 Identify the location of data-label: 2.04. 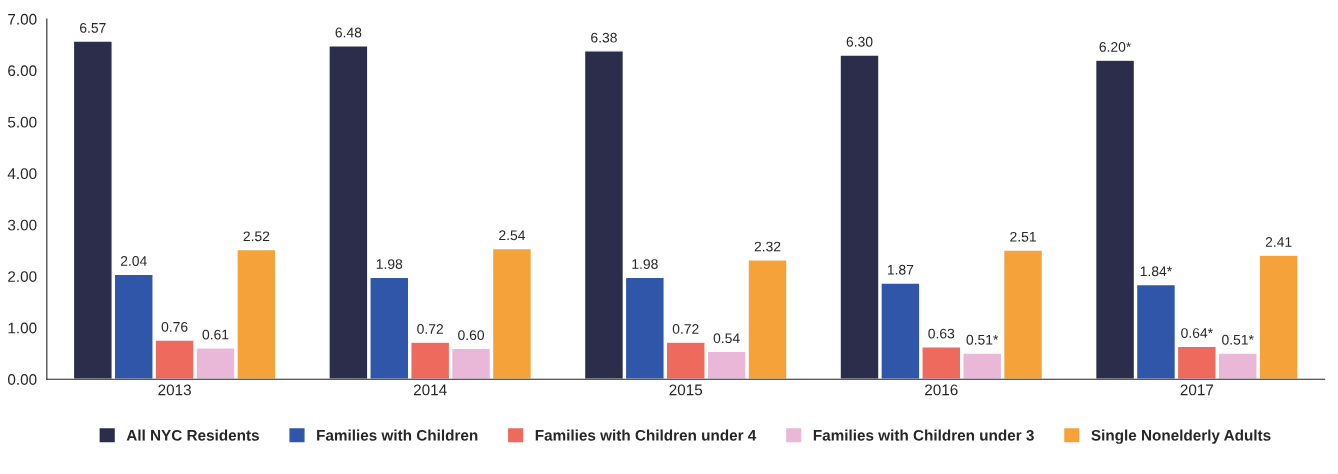
(133, 261).